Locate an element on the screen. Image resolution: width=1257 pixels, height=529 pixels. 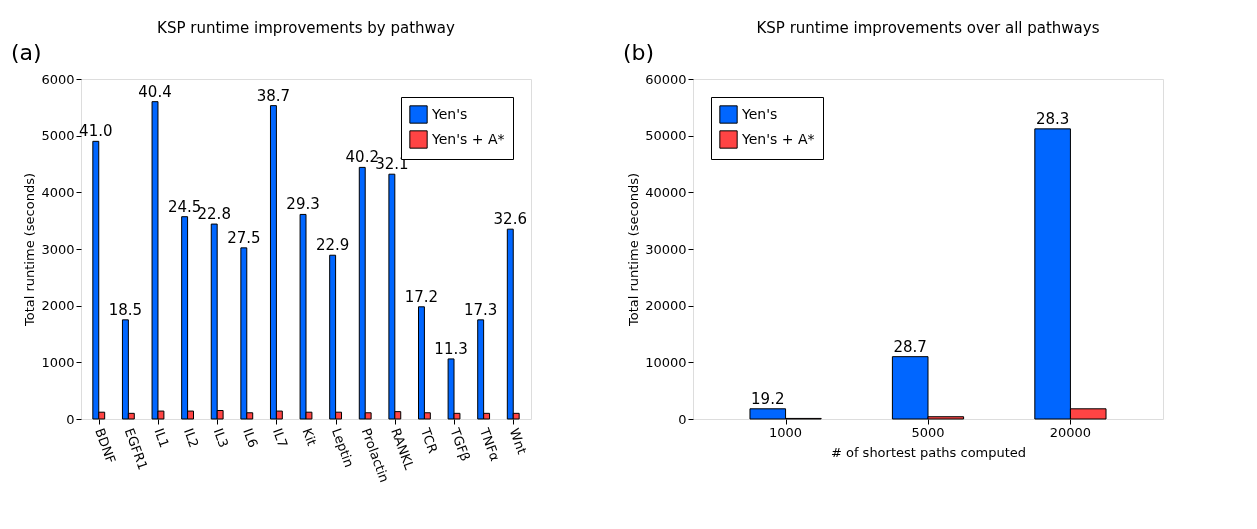
x-tick-label: IL3 is located at coordinates (221, 438).